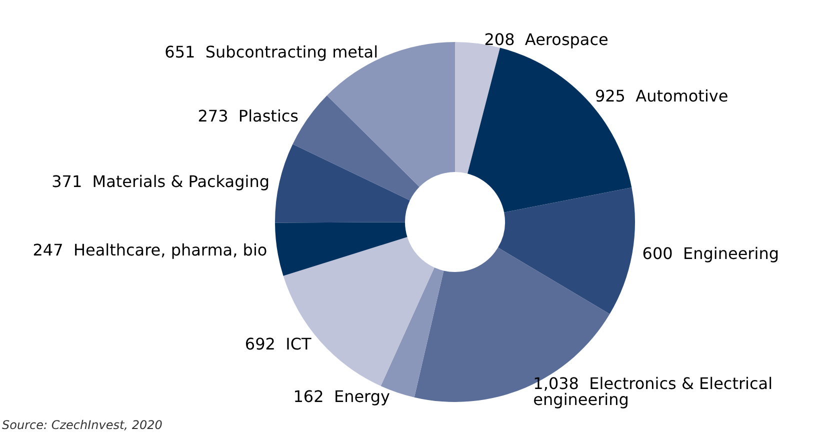  What do you see at coordinates (661, 96) in the screenshot?
I see `slice-label: 925 Automotive` at bounding box center [661, 96].